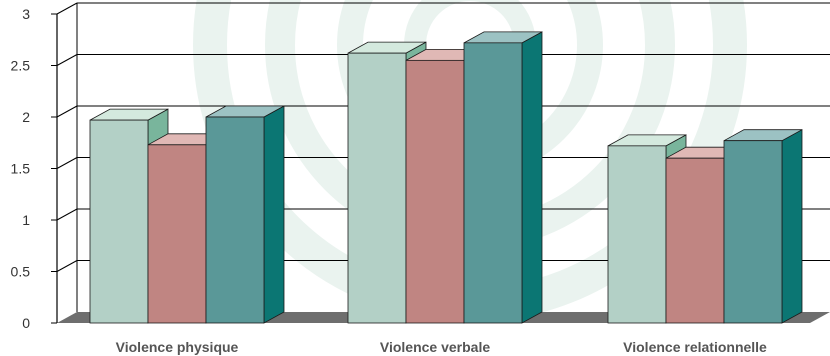 The width and height of the screenshot is (830, 356). What do you see at coordinates (26, 14) in the screenshot?
I see `y-tick-label: 3` at bounding box center [26, 14].